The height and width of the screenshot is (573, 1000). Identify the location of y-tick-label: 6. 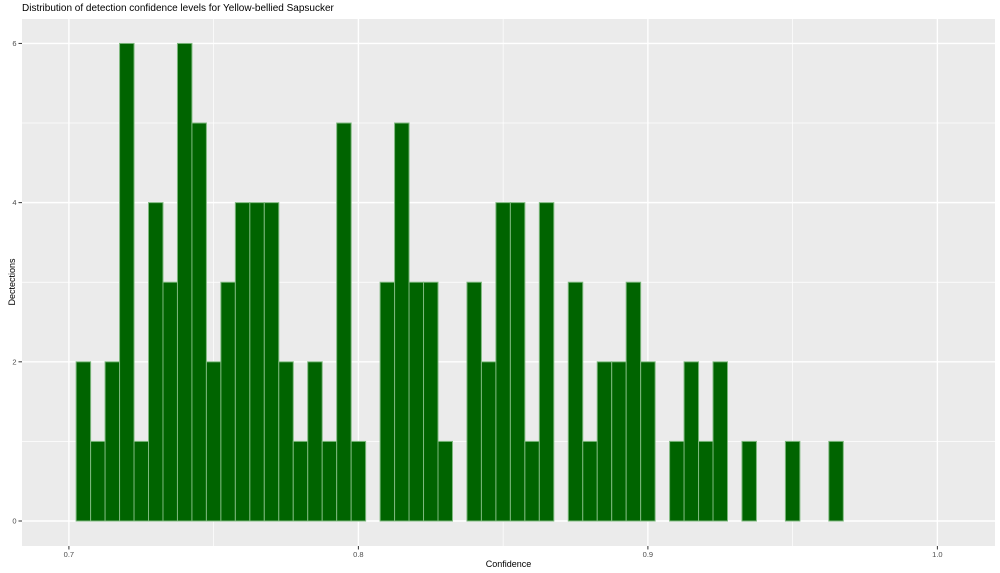
(14, 43).